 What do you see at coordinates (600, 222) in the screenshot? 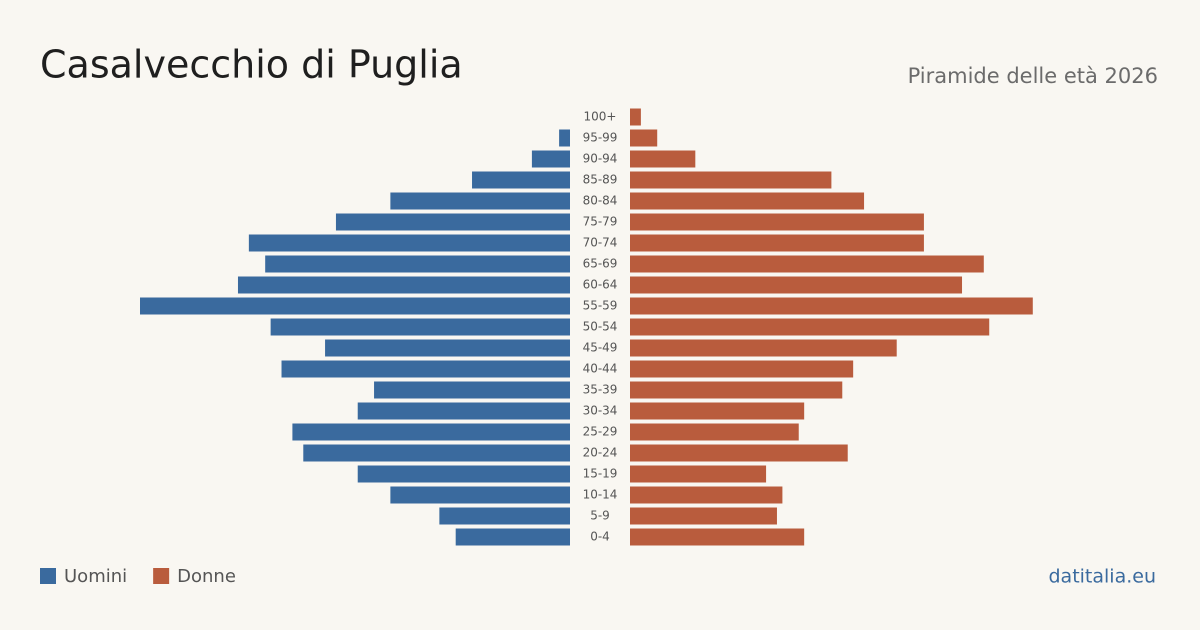
I see `age-label: 75-79` at bounding box center [600, 222].